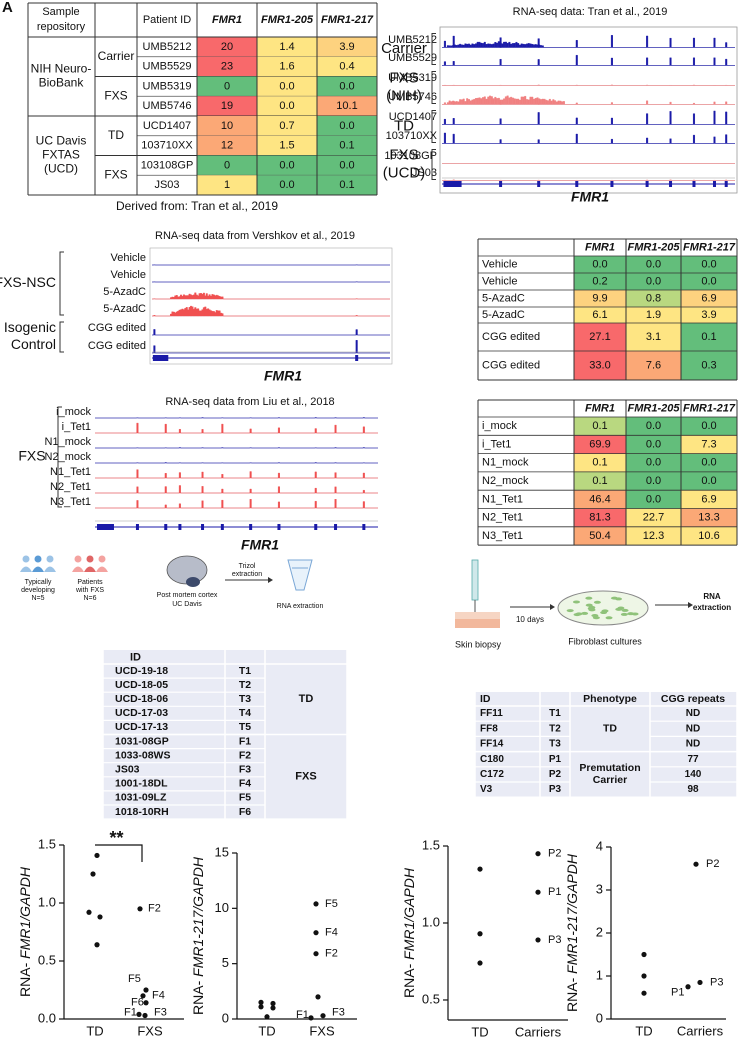 The height and width of the screenshot is (1039, 739). What do you see at coordinates (590, 12) in the screenshot?
I see `track-title: RNA-seq data: Tran et al., 2019` at bounding box center [590, 12].